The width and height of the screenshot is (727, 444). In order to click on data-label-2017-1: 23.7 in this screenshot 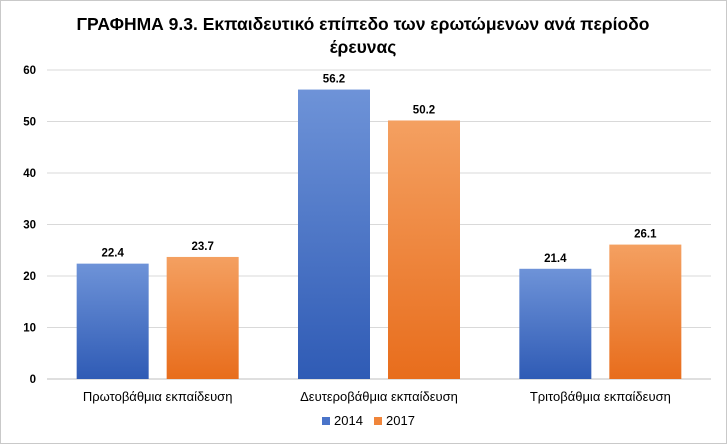, I will do `click(202, 247)`.